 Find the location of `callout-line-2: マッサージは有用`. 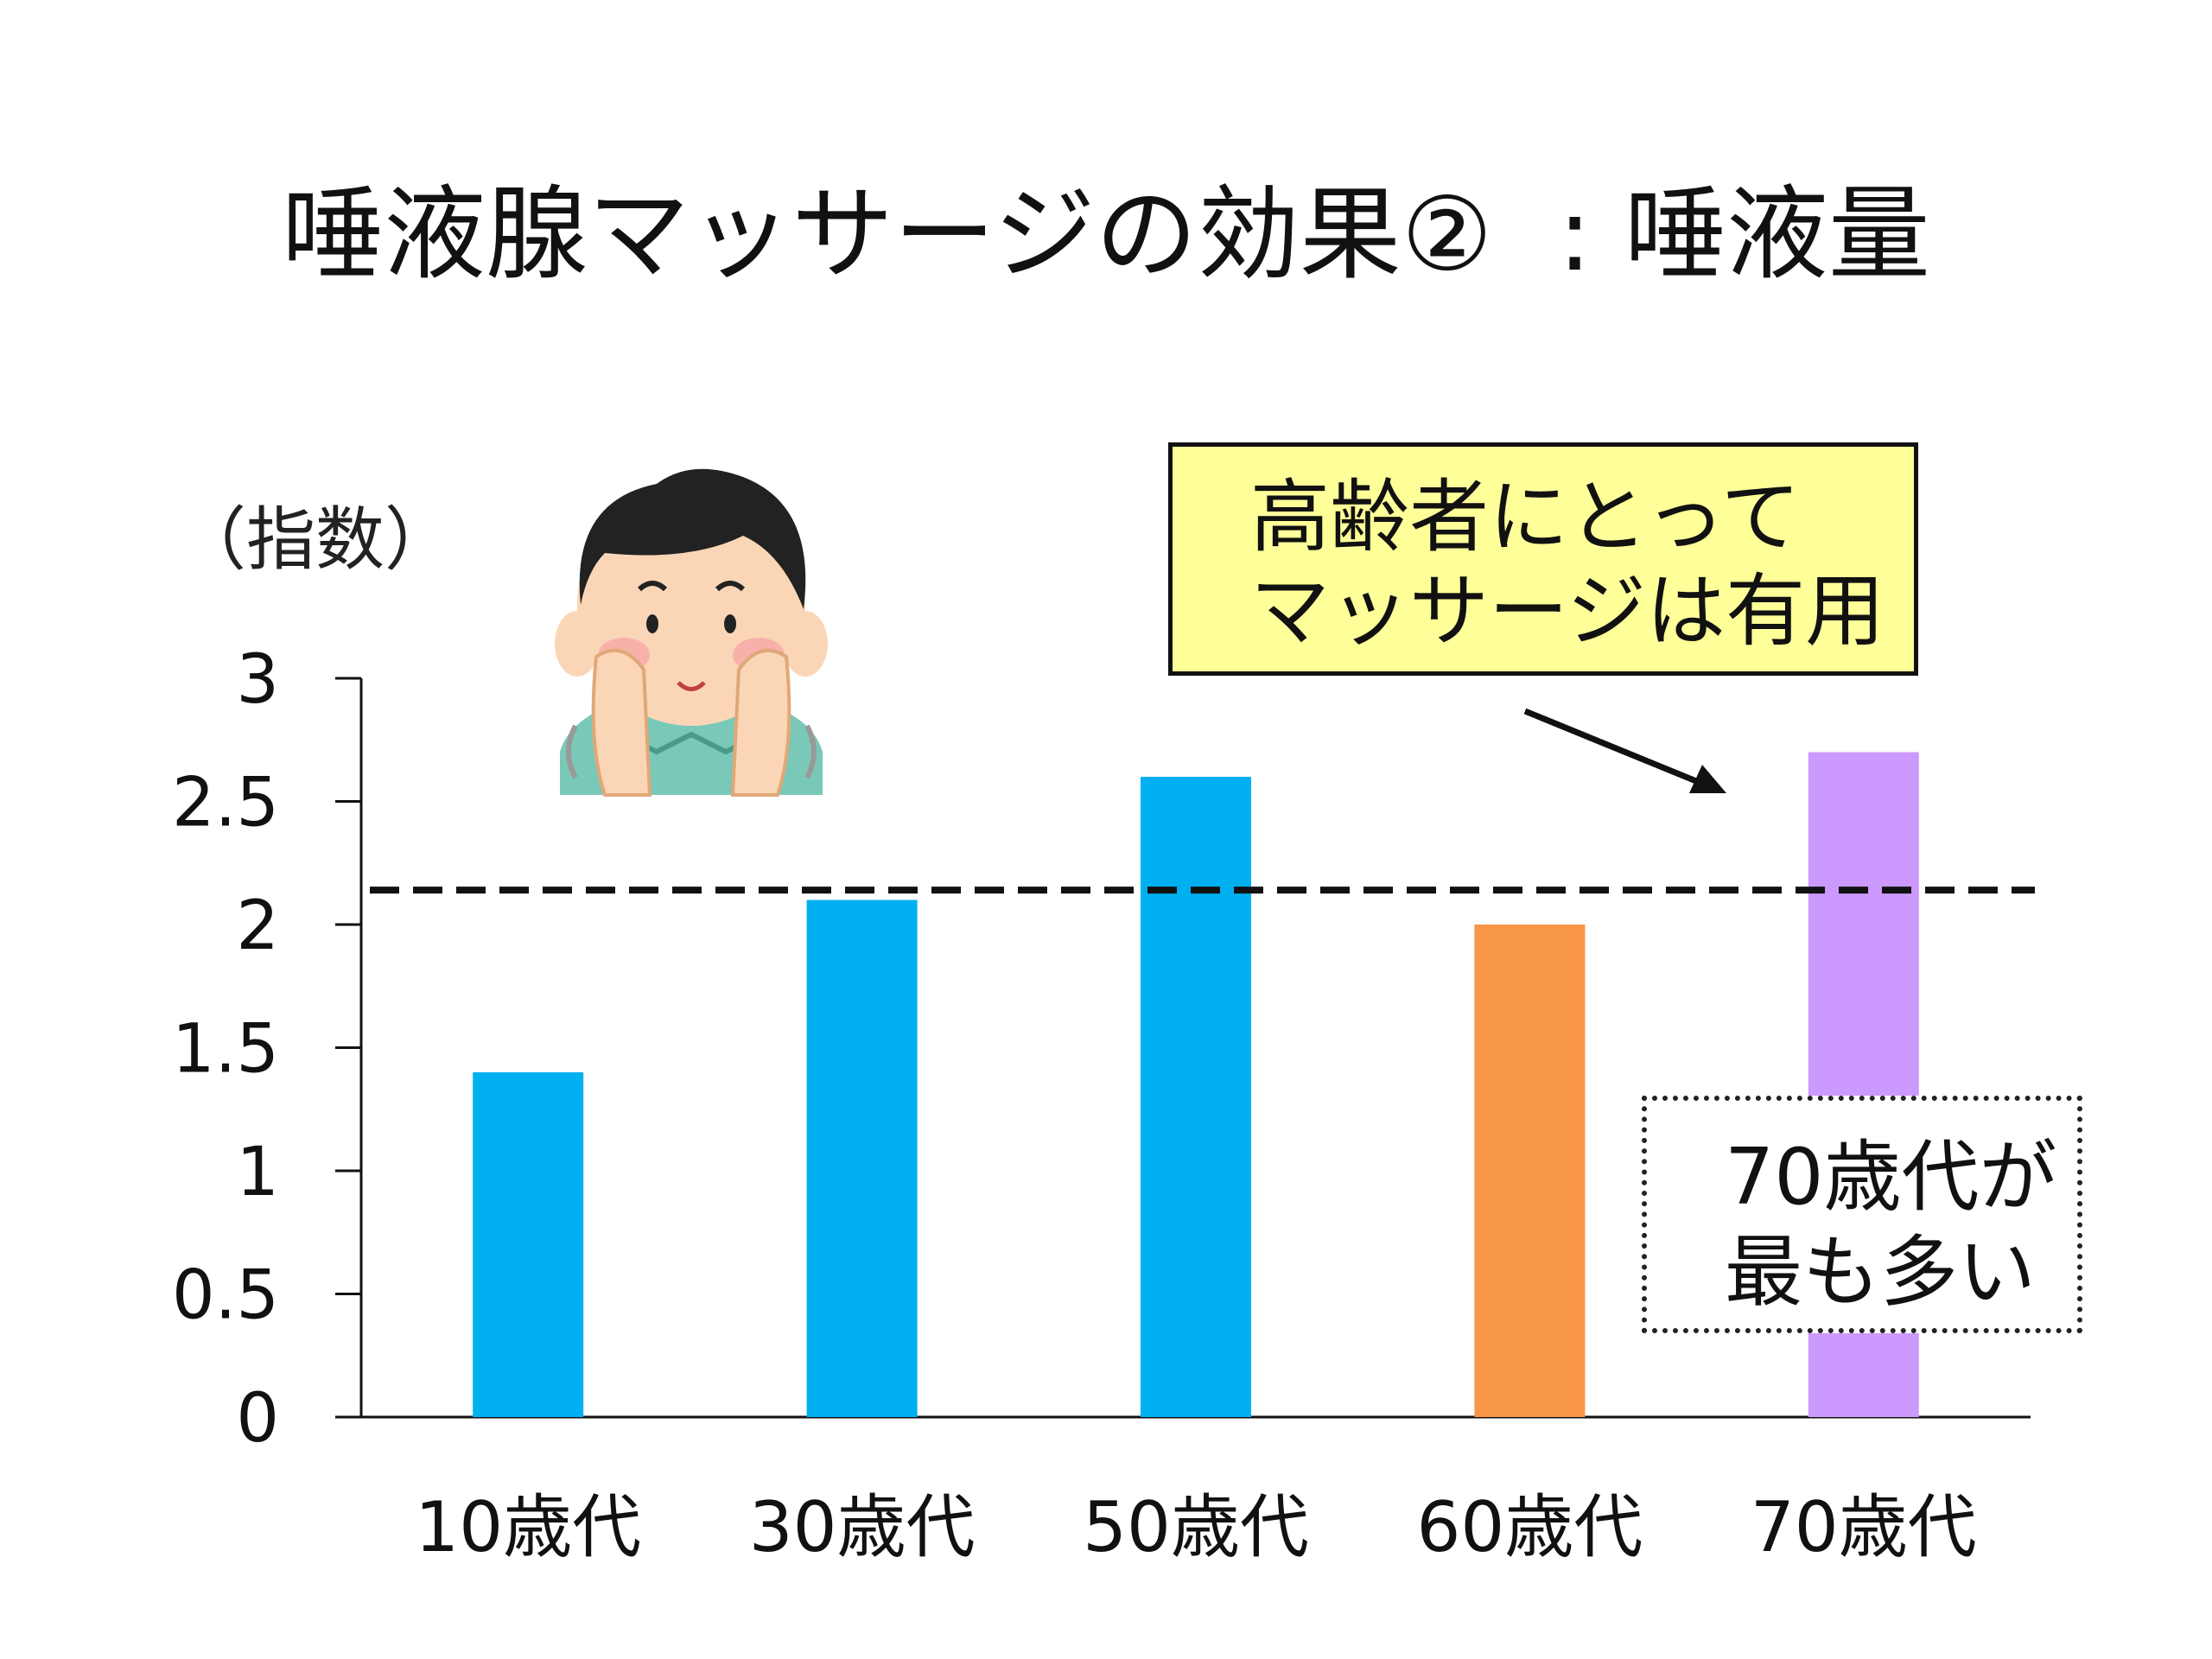

callout-line-2: マッサージは有用 is located at coordinates (1567, 611).